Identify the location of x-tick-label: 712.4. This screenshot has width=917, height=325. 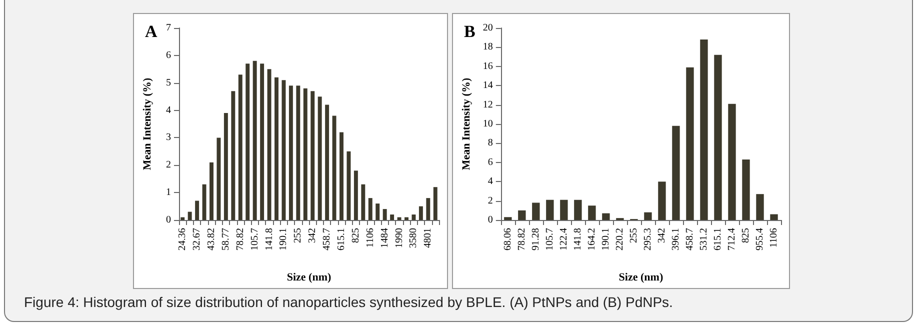
(732, 239).